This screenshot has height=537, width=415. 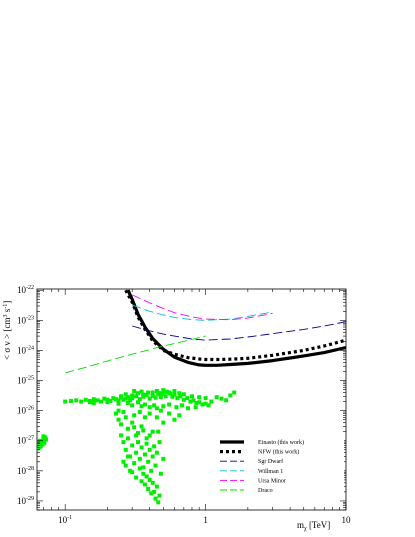 What do you see at coordinates (278, 452) in the screenshot?
I see `legend-label: NFW (this work)` at bounding box center [278, 452].